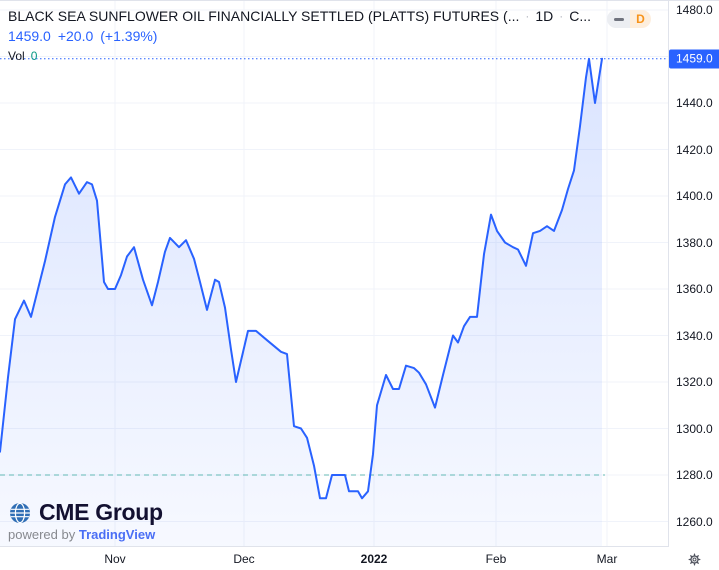 The image size is (719, 570). I want to click on x-axis-label: Feb, so click(496, 559).